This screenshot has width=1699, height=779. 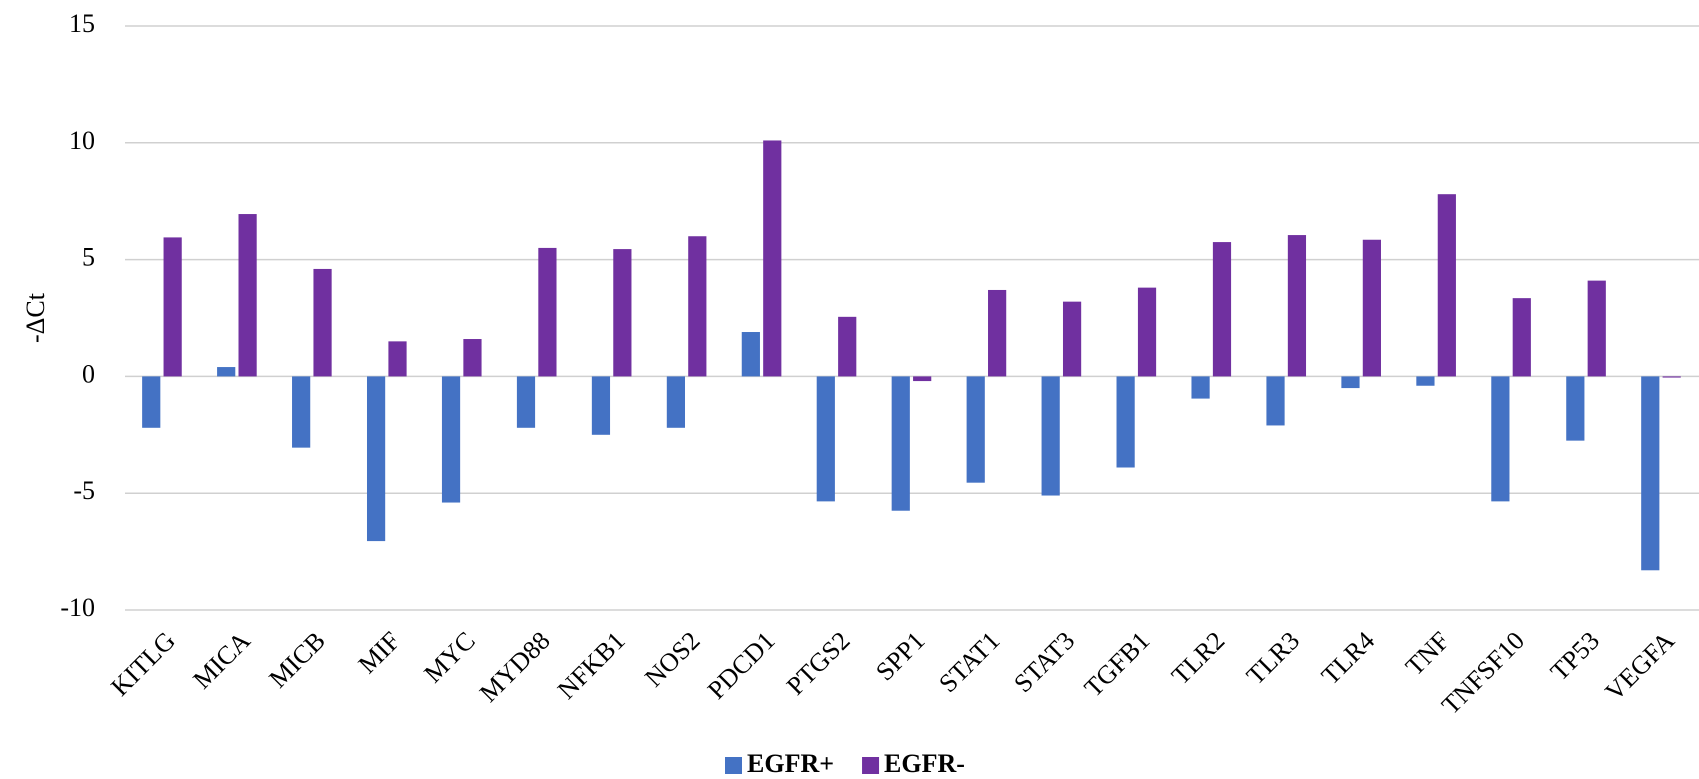 I want to click on x-tick-label: KITLG, so click(x=143, y=664).